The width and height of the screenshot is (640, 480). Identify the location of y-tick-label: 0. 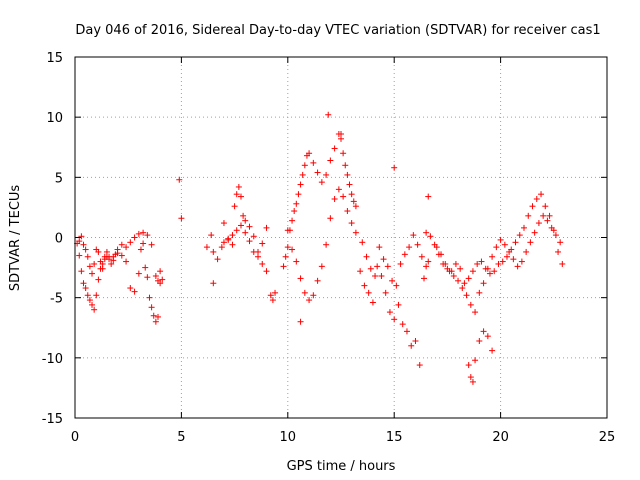
(59, 239).